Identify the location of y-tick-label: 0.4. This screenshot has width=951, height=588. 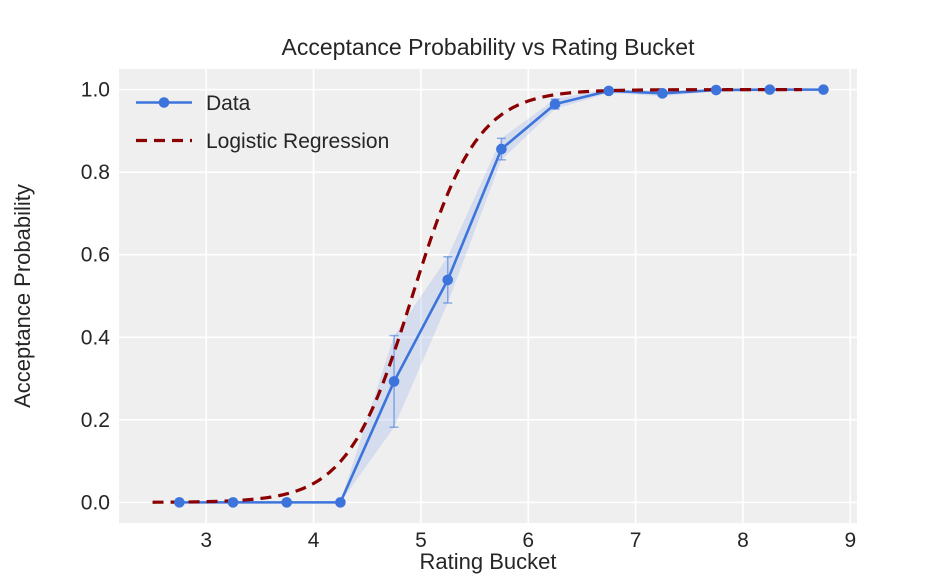
(96, 337).